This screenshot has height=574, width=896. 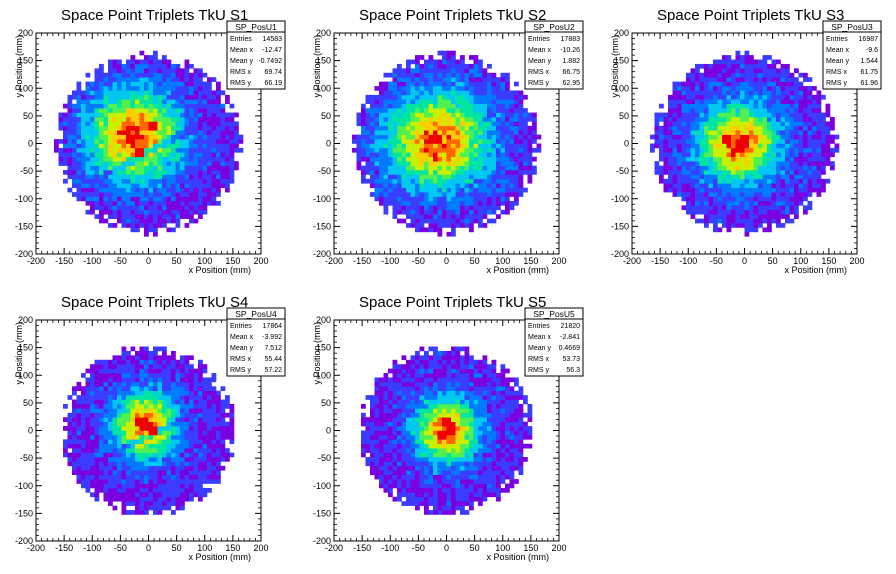 What do you see at coordinates (800, 261) in the screenshot?
I see `x-tick-label: 100` at bounding box center [800, 261].